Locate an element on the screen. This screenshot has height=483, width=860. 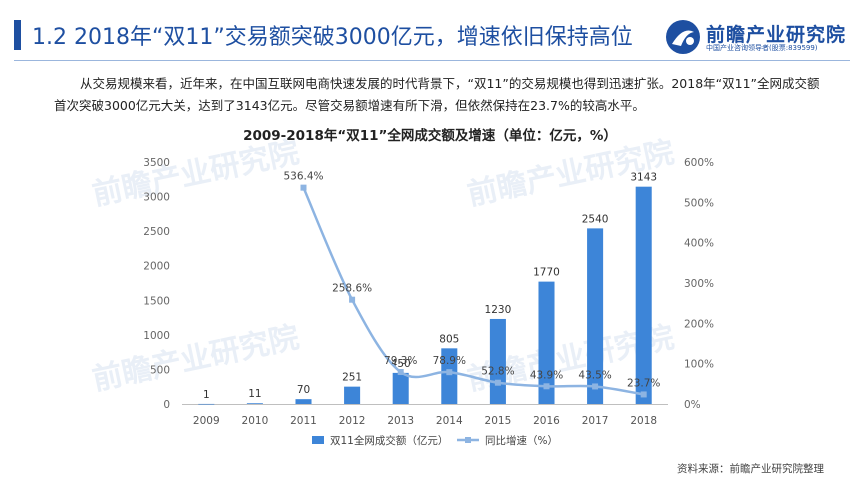
x-tick-label: 2009 is located at coordinates (206, 421).